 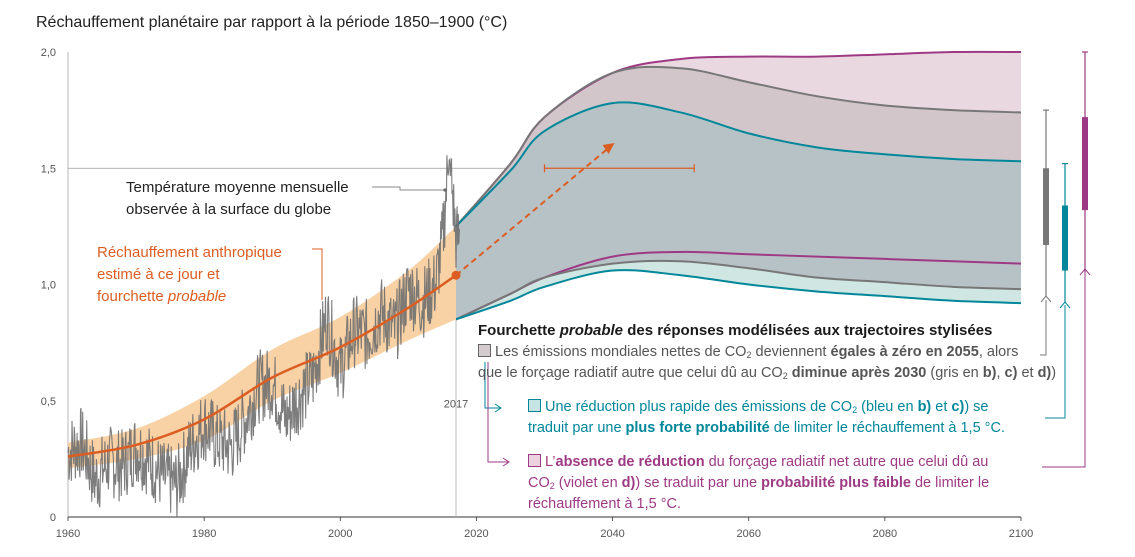 What do you see at coordinates (456, 405) in the screenshot?
I see `year-2017-label: 2017` at bounding box center [456, 405].